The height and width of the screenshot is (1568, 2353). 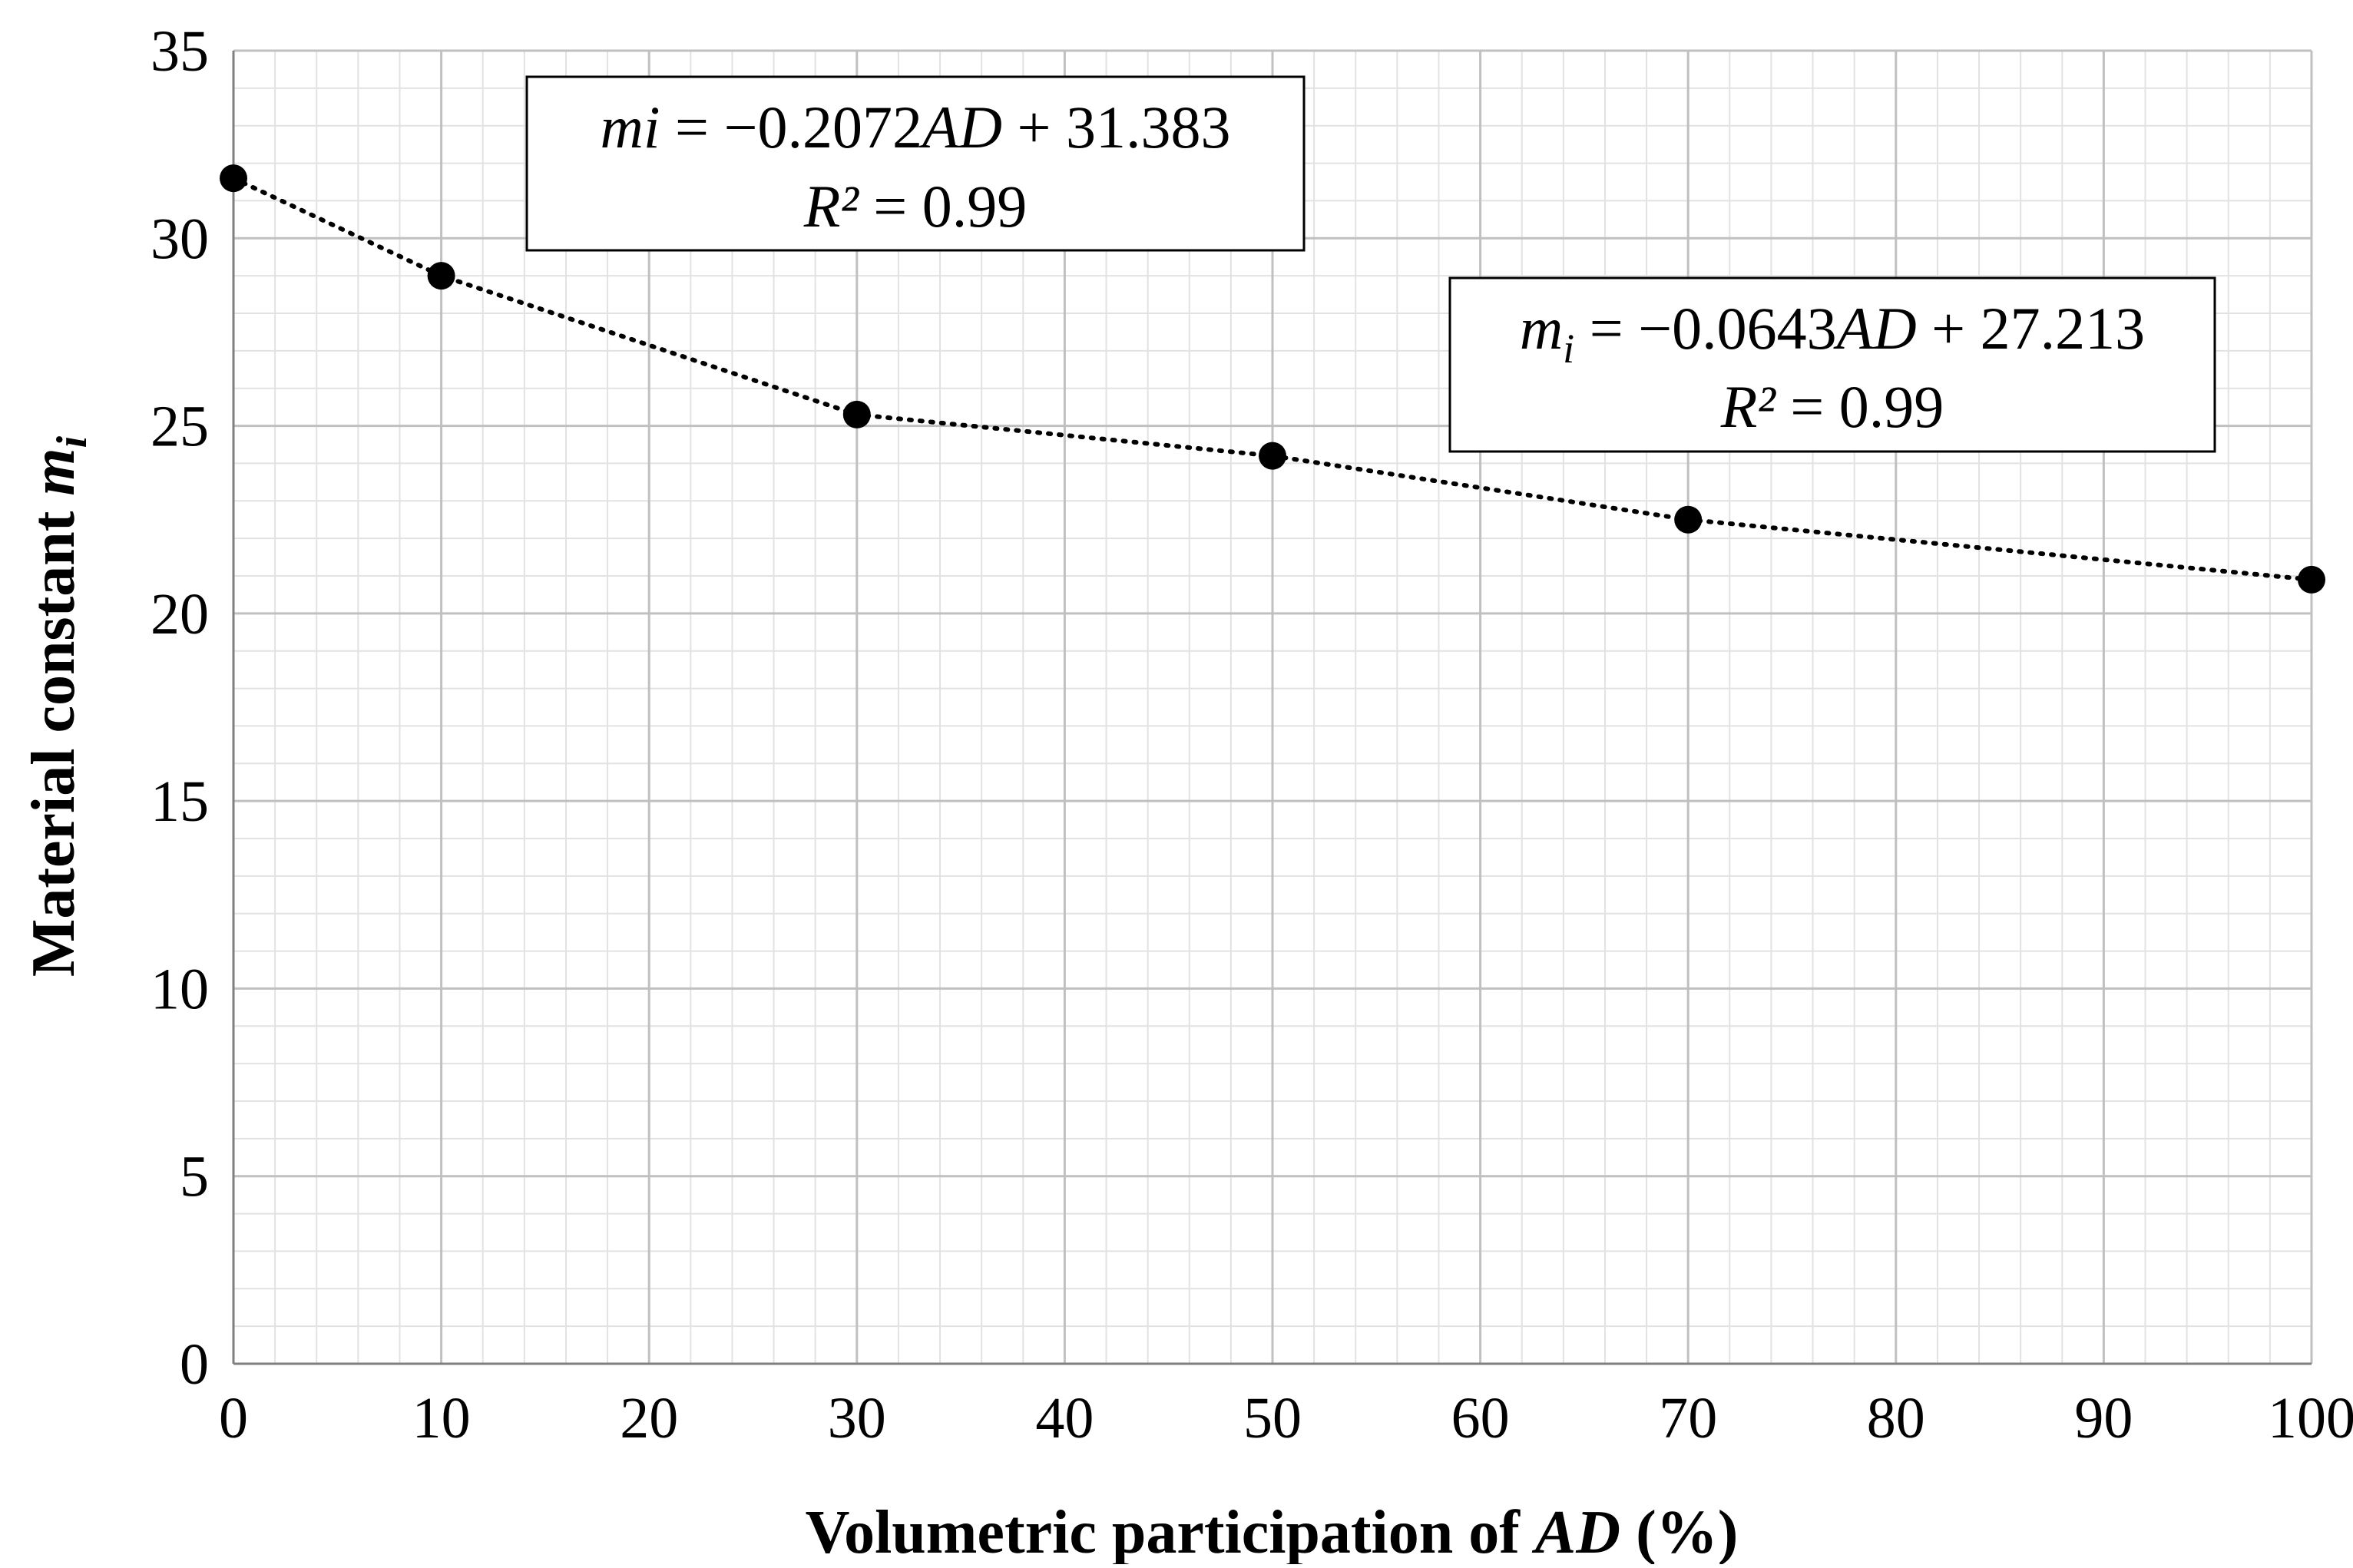 I want to click on x-axis-title: Volumetric participation of AD (%), so click(x=1272, y=1532).